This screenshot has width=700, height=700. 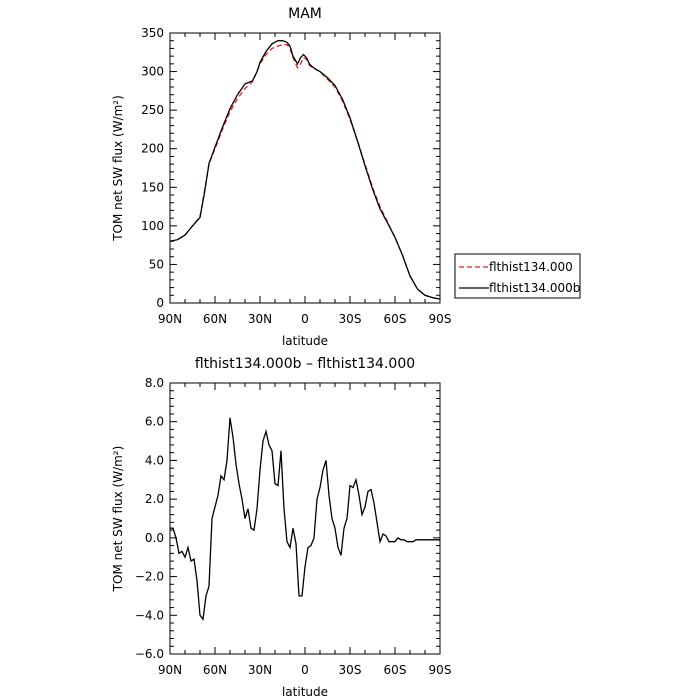 I want to click on legend-label: flthist134.000, so click(x=531, y=267).